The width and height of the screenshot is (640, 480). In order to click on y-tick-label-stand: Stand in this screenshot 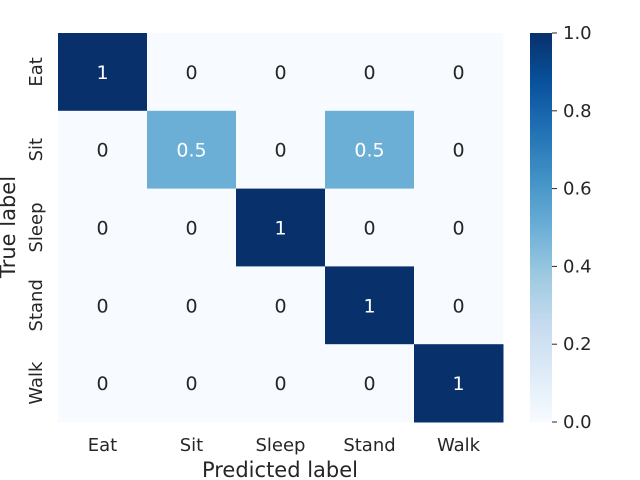, I will do `click(36, 305)`.